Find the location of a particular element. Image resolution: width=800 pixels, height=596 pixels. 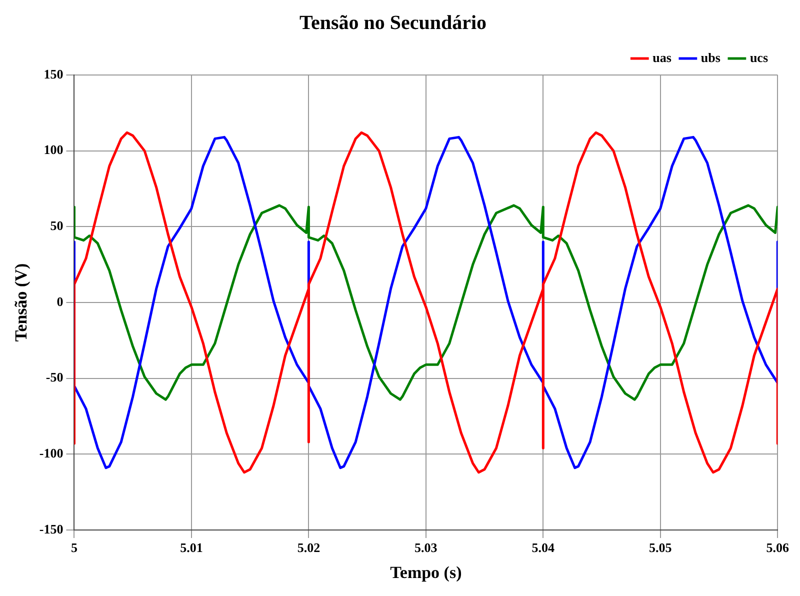

x-axis-title: Tempo (s) is located at coordinates (426, 572).